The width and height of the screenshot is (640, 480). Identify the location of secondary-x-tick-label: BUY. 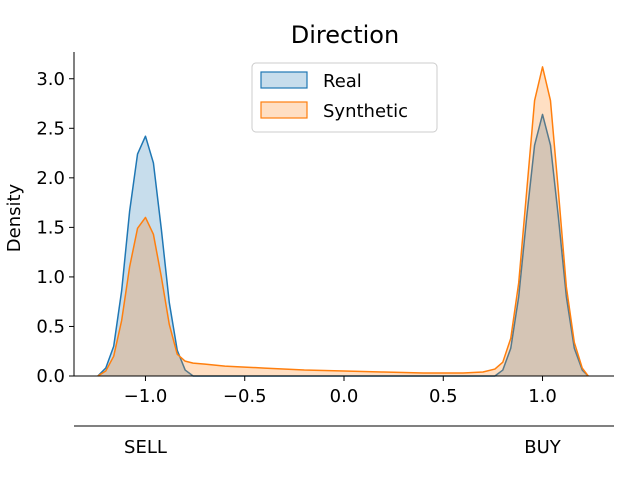
(543, 447).